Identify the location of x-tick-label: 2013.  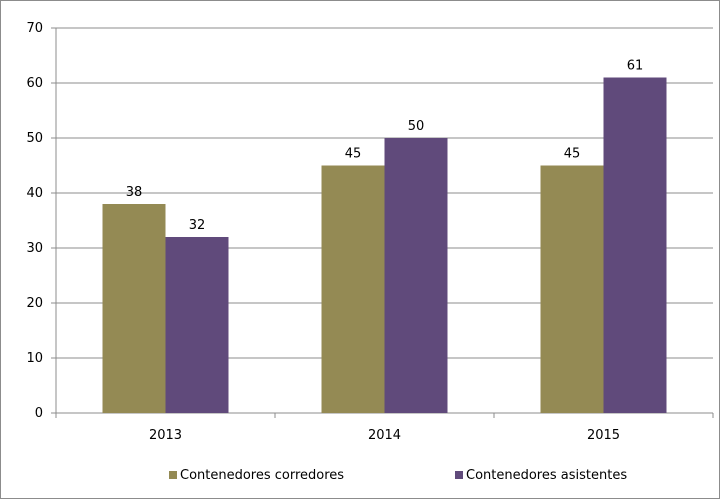
(165, 435).